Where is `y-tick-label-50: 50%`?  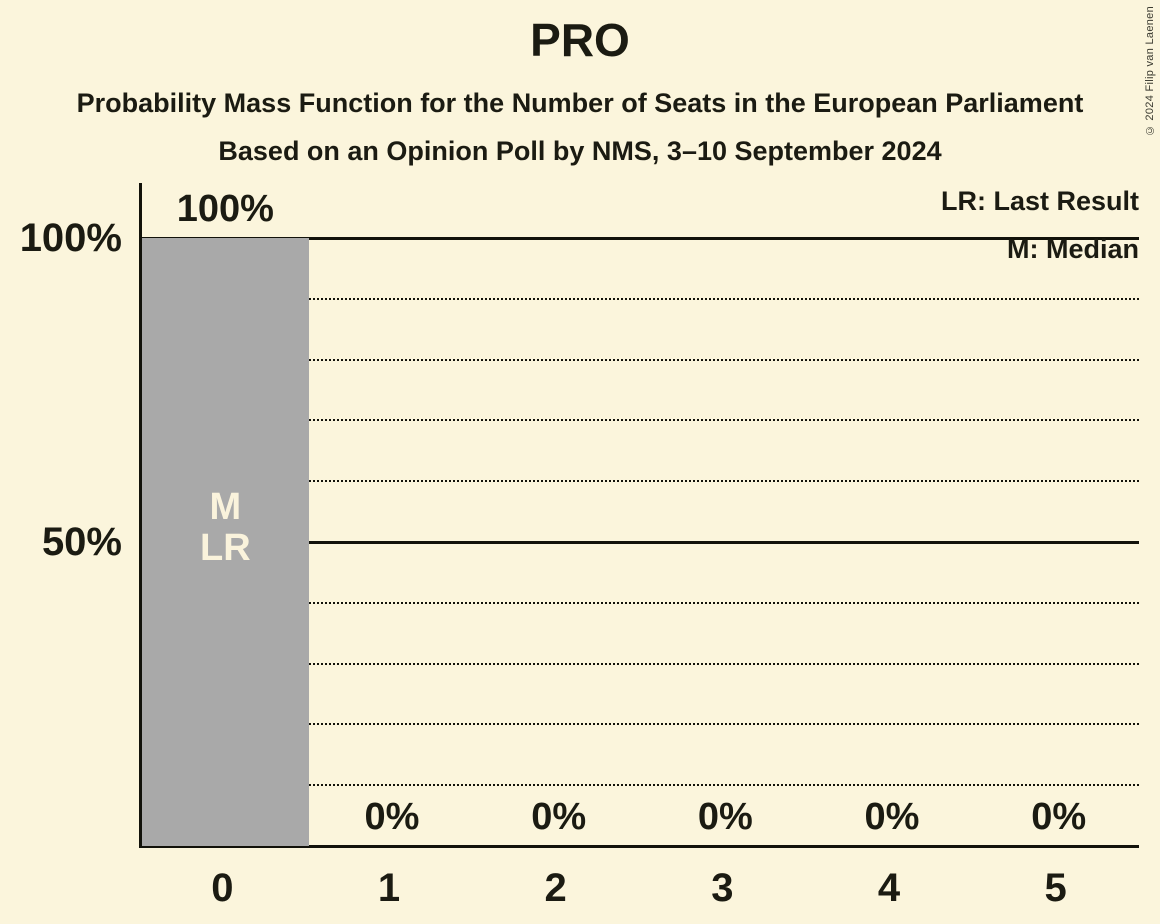
y-tick-label-50: 50% is located at coordinates (81, 542).